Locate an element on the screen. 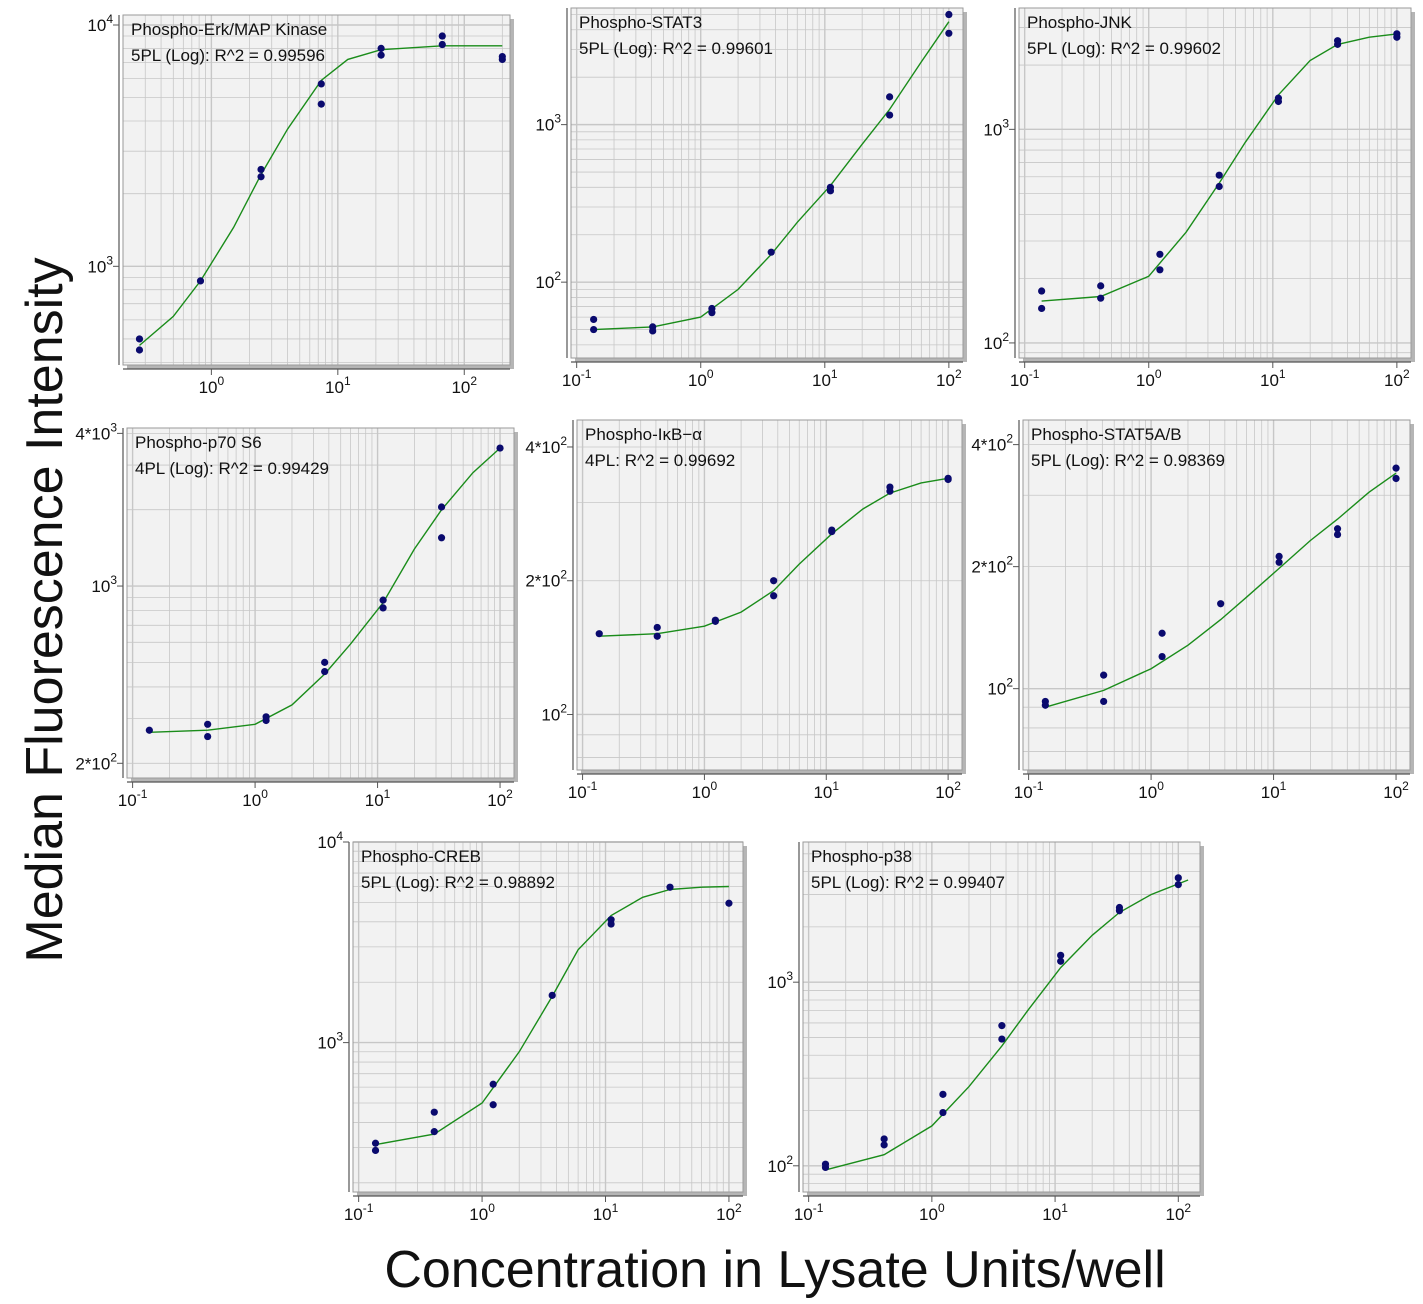  chart-title: Phospho-p38 is located at coordinates (861, 856).